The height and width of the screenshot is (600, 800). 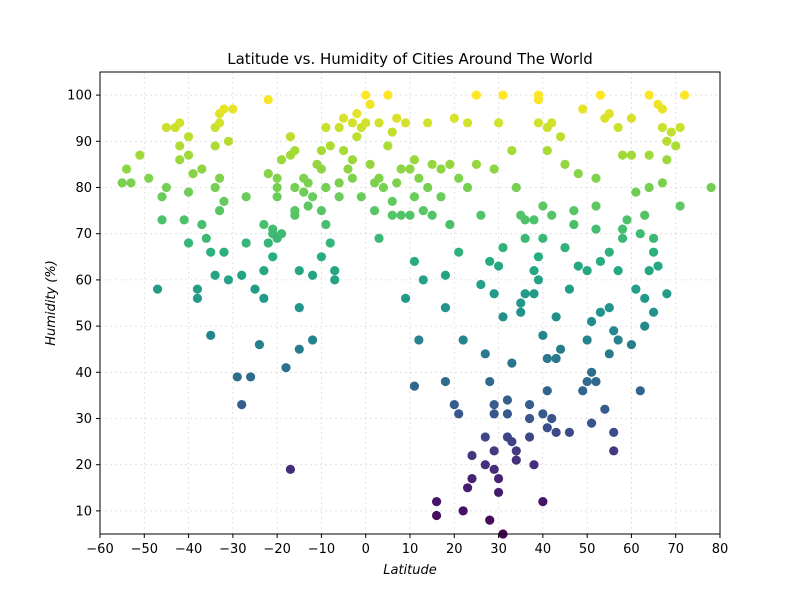 I want to click on y-tick-label: 60, so click(x=83, y=280).